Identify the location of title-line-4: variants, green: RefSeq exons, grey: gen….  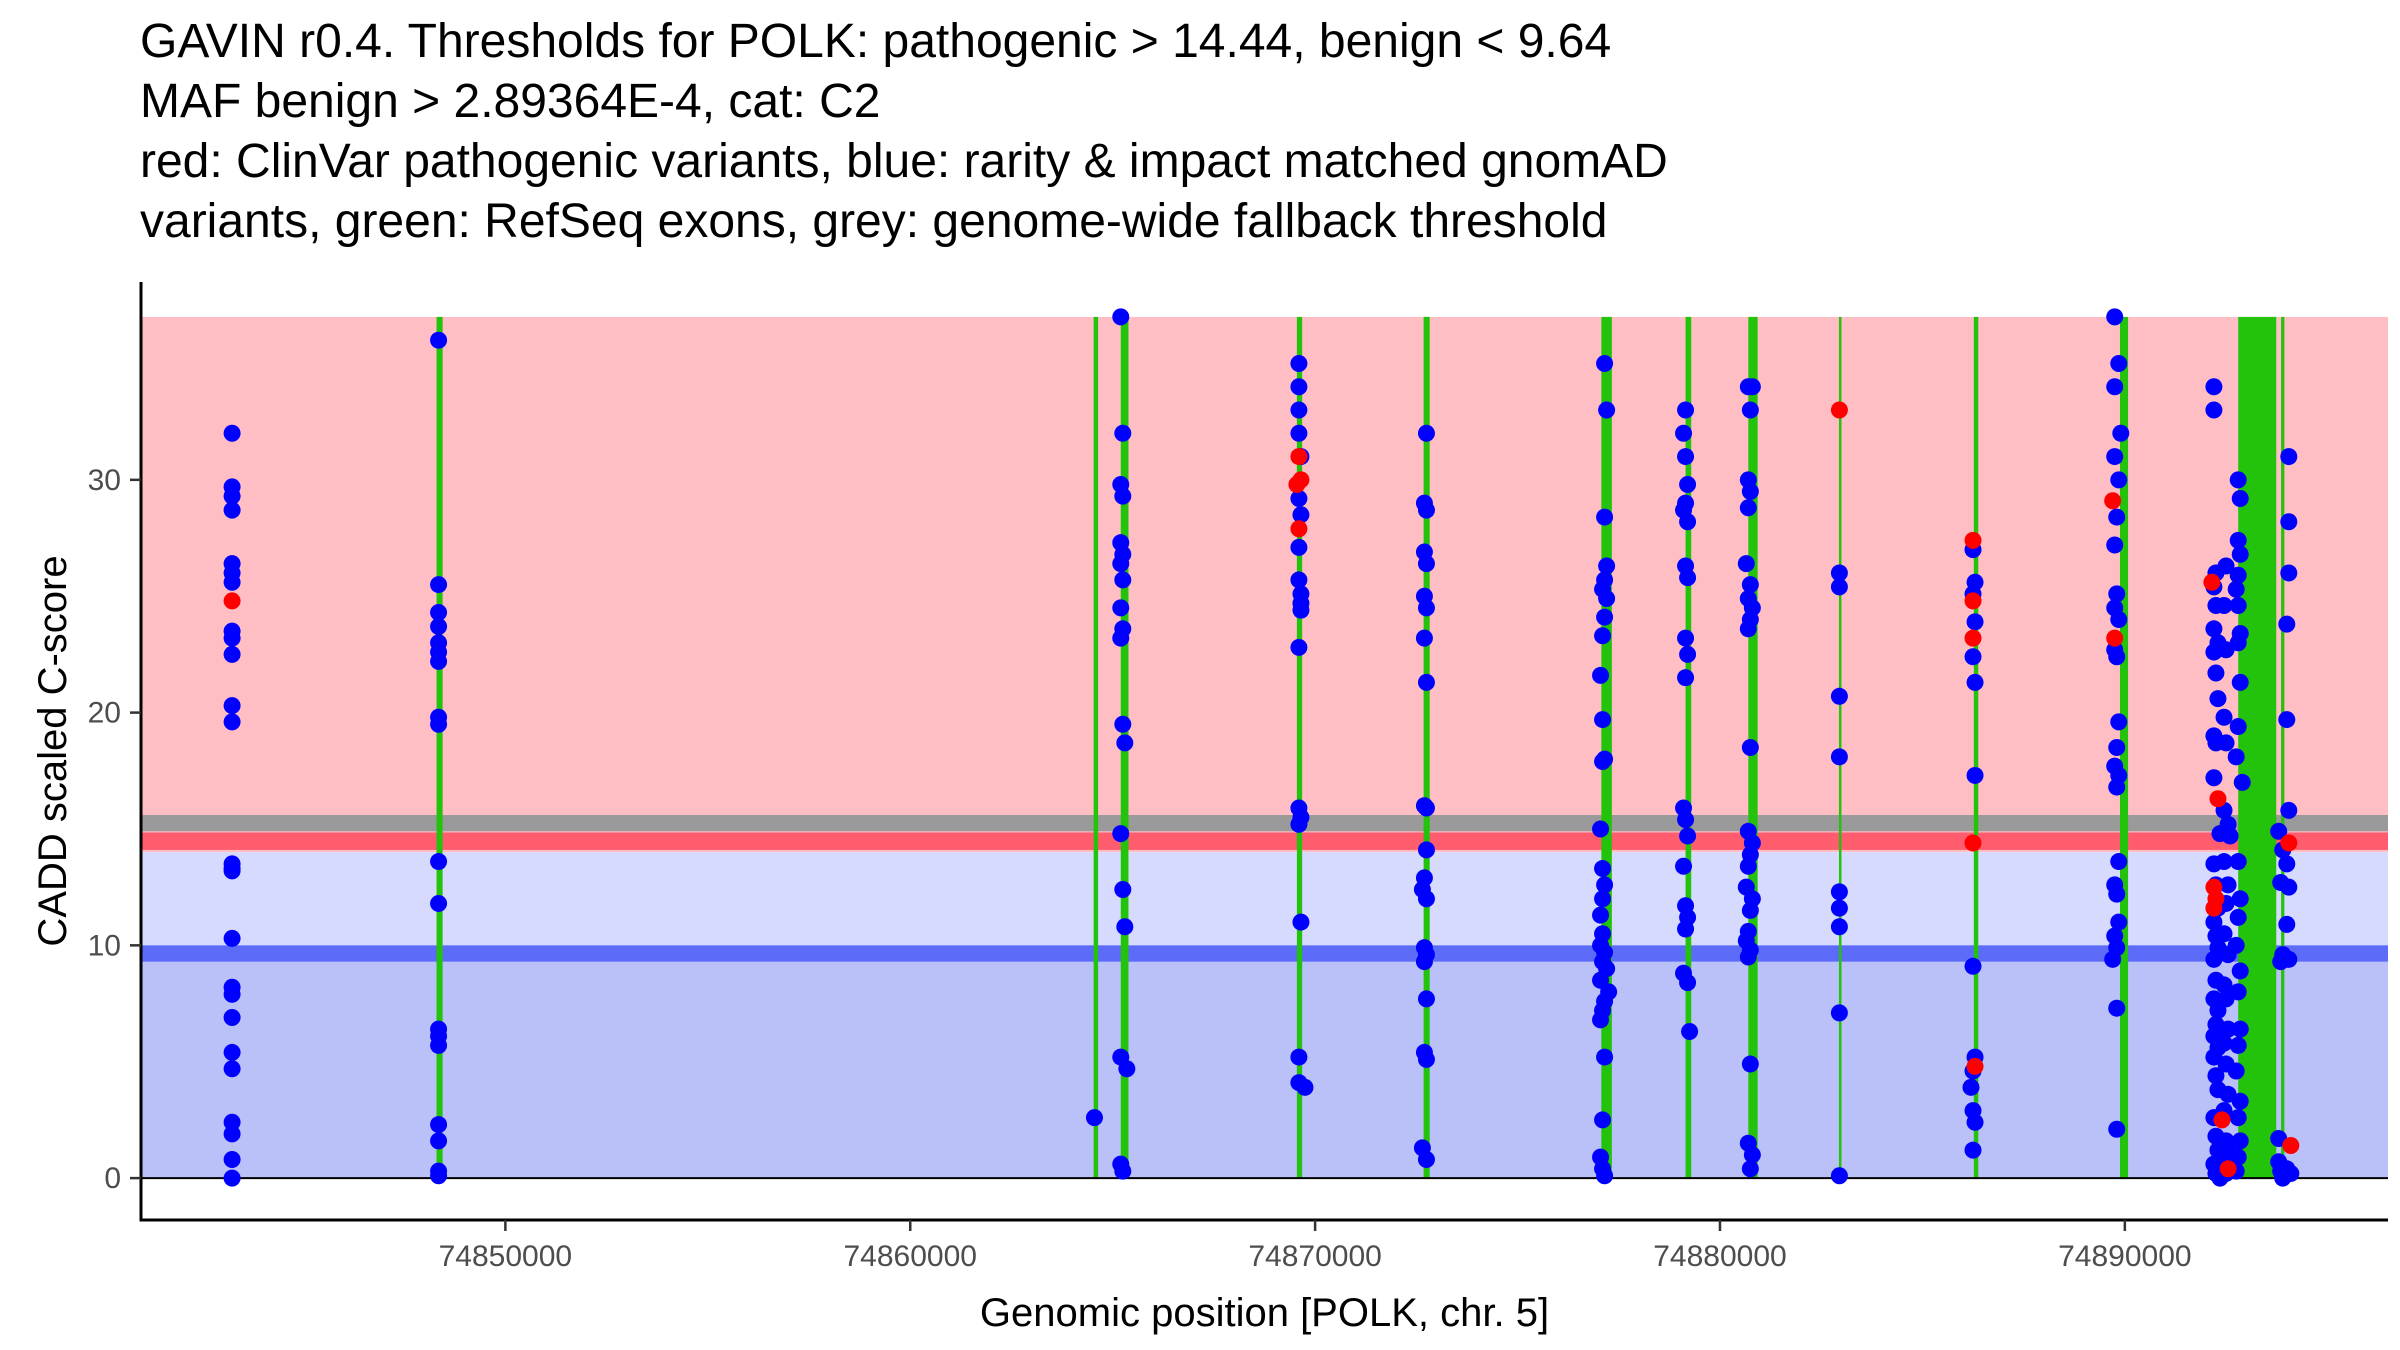
(874, 221).